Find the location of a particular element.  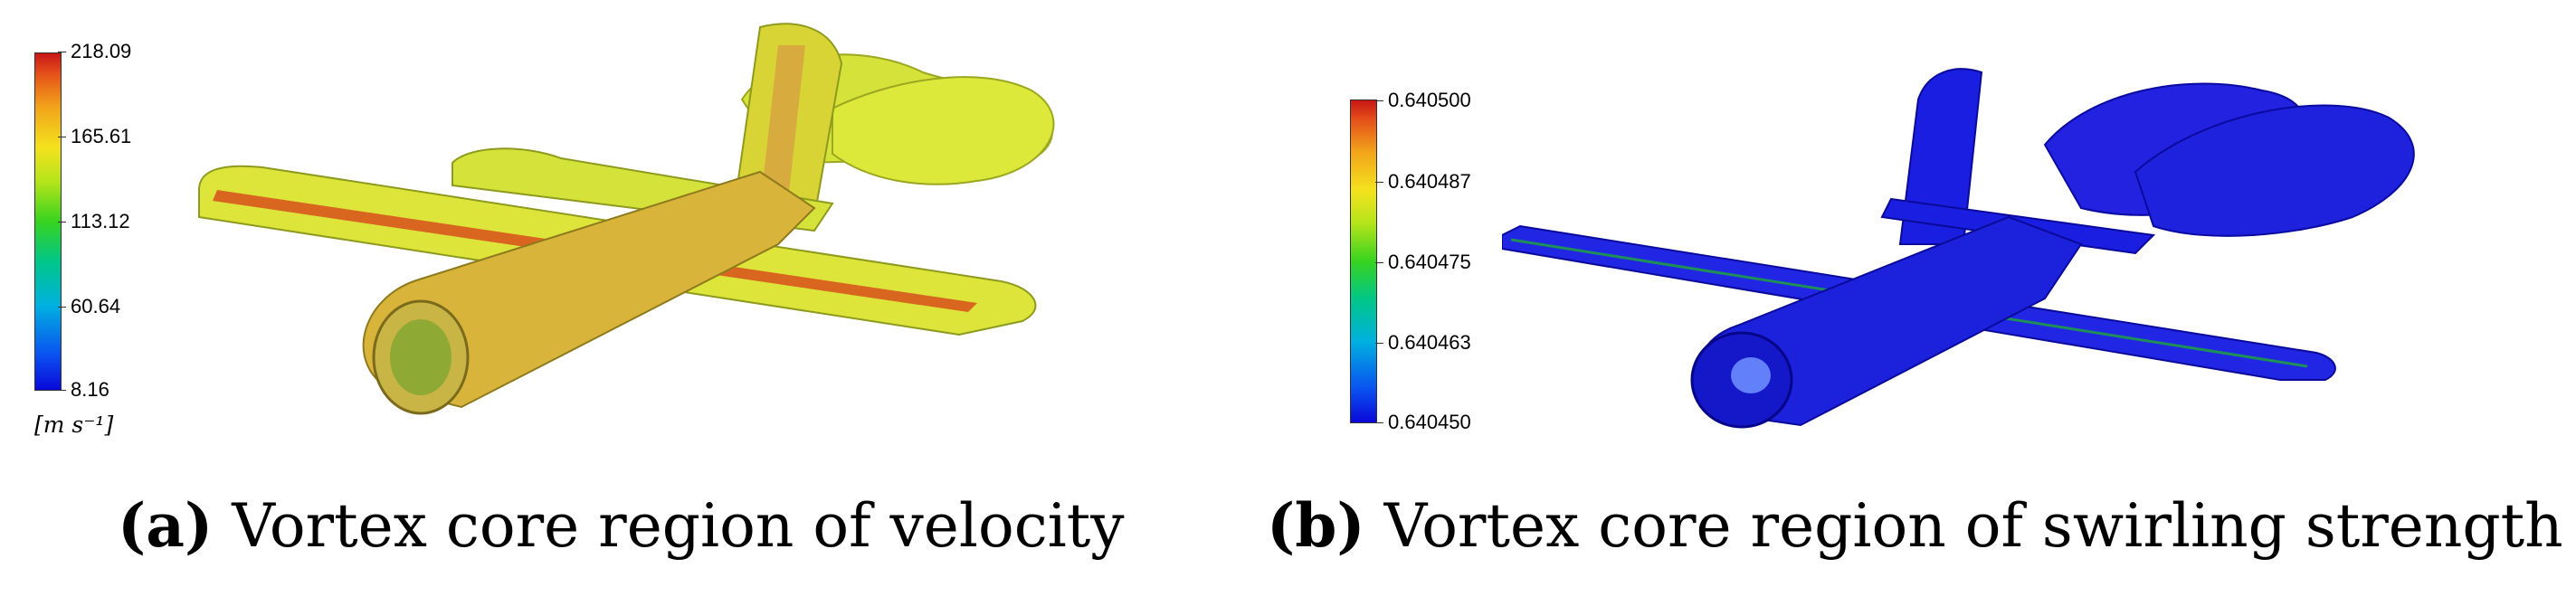

caption-text: Vortex core region of swirling strength is located at coordinates (1973, 526).